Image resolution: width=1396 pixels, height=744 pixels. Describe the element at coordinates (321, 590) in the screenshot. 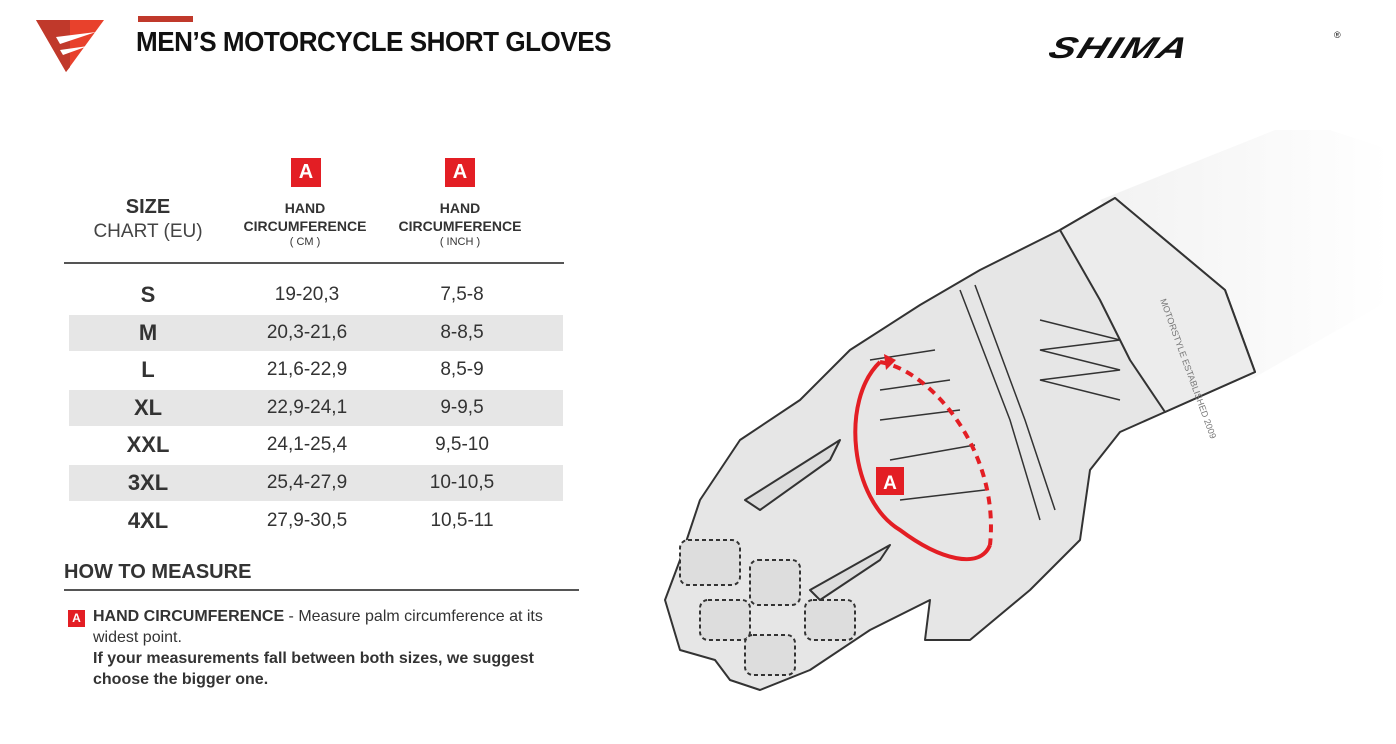

I see `measure-divider` at that location.